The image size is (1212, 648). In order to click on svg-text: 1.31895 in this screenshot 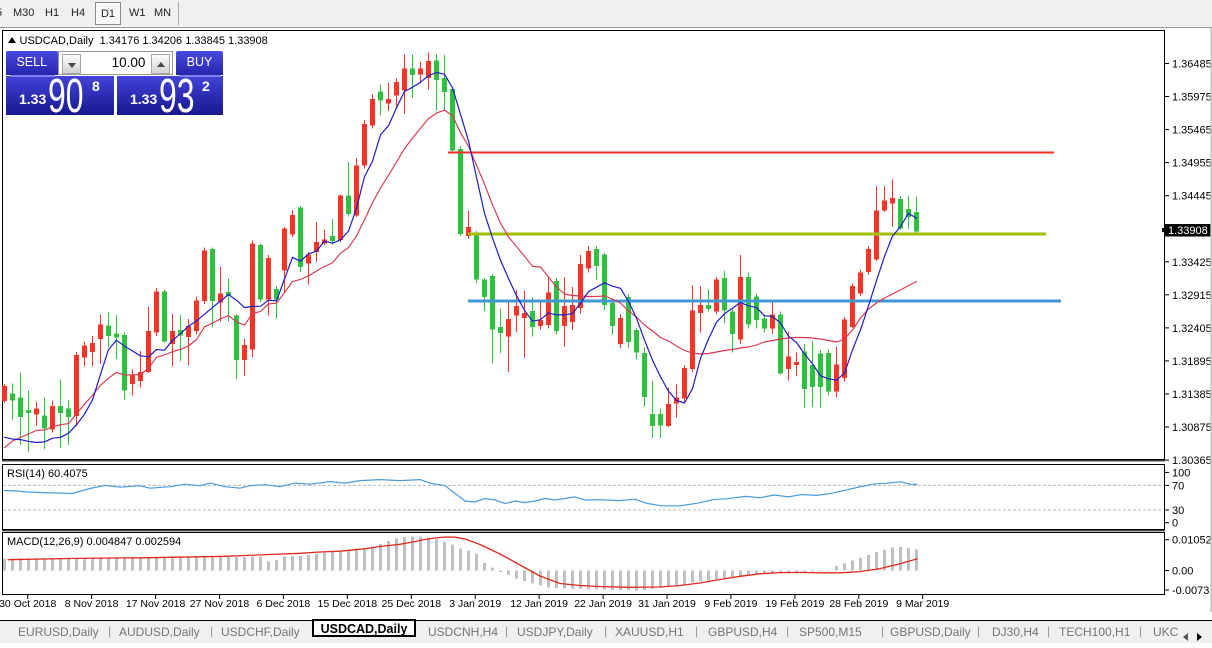, I will do `click(1192, 362)`.